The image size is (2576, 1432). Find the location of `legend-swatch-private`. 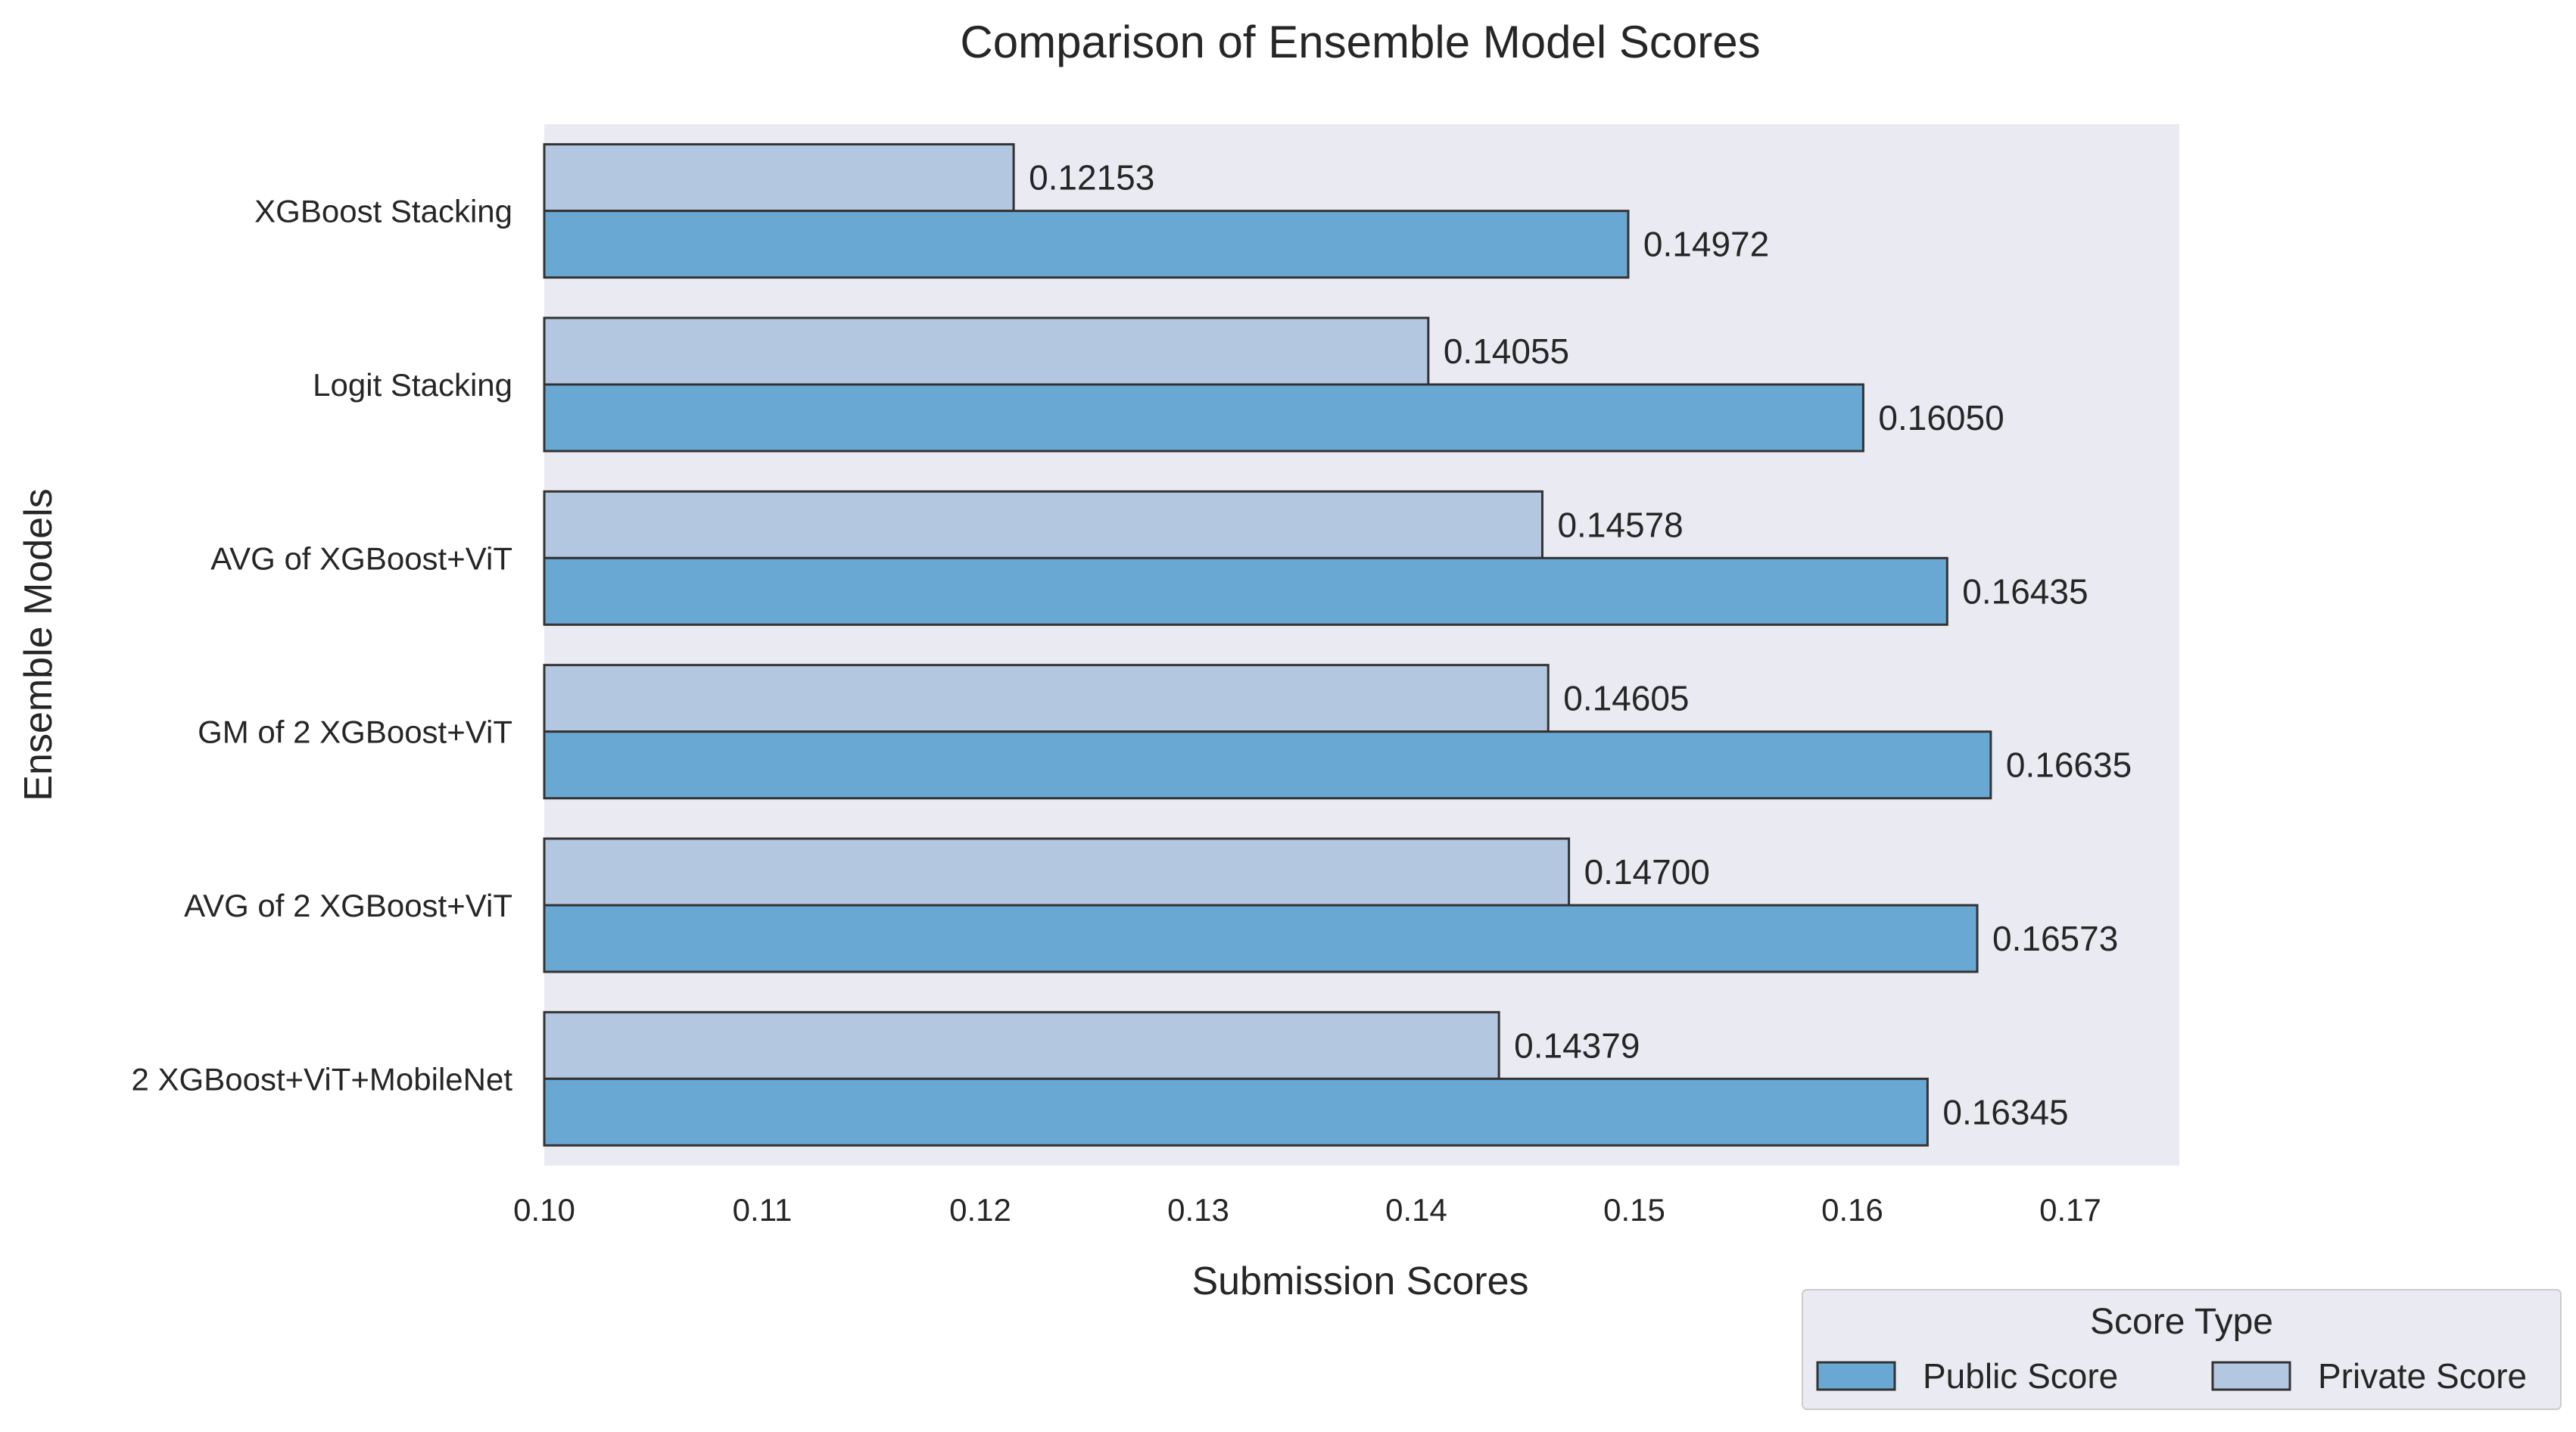

legend-swatch-private is located at coordinates (2251, 1376).